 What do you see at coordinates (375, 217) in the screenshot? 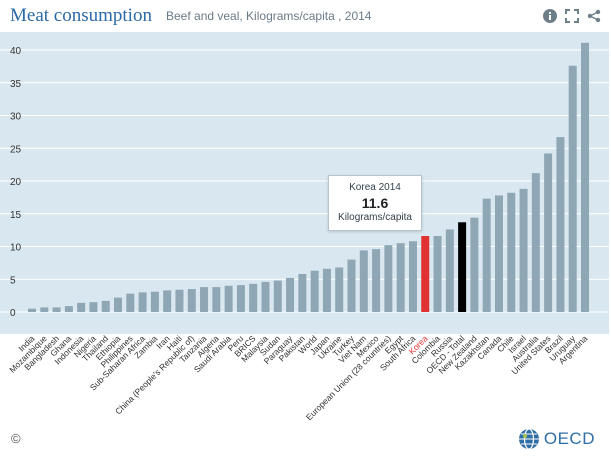
I see `tooltip-unit: Kilograms/capita` at bounding box center [375, 217].